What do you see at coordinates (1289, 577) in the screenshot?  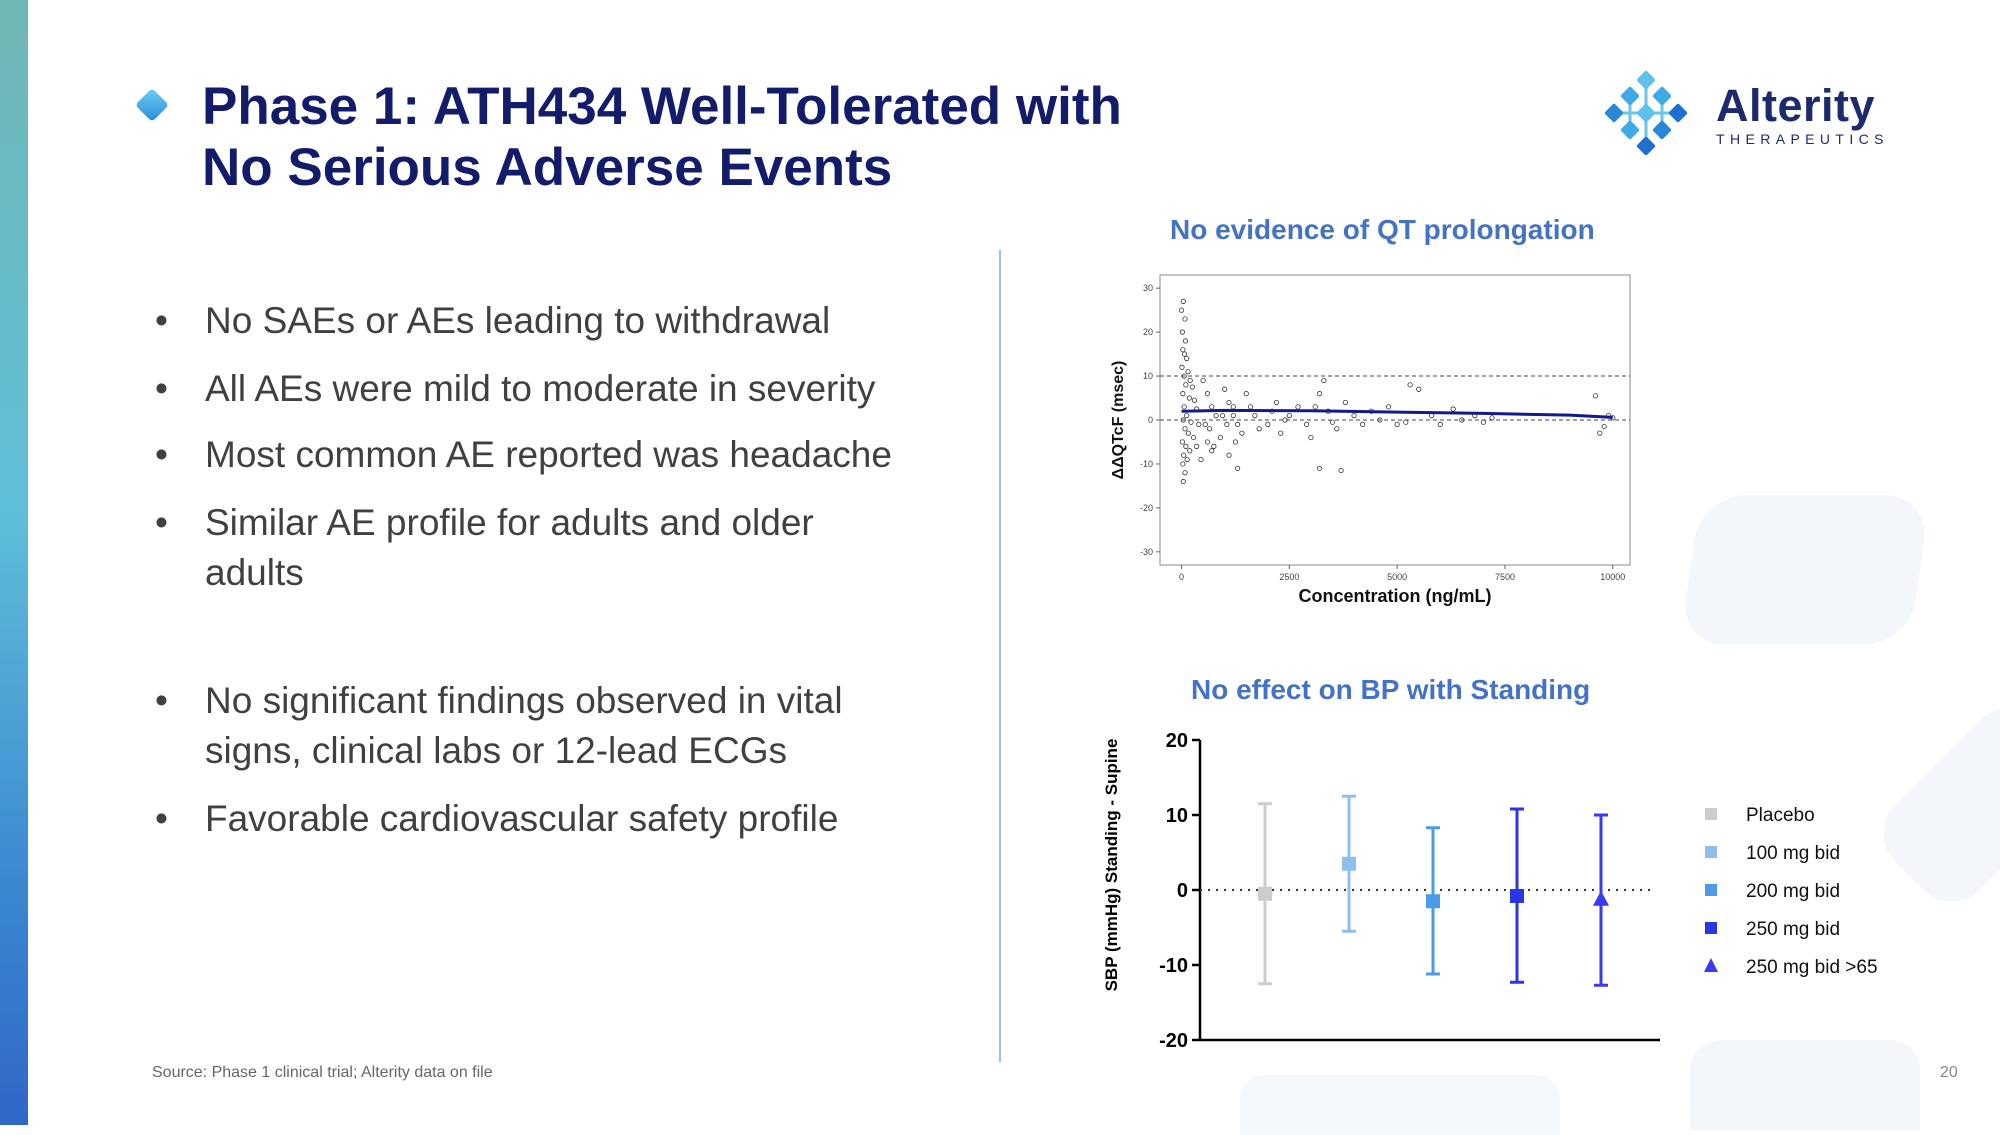 I see `x-tick-label: 2500` at bounding box center [1289, 577].